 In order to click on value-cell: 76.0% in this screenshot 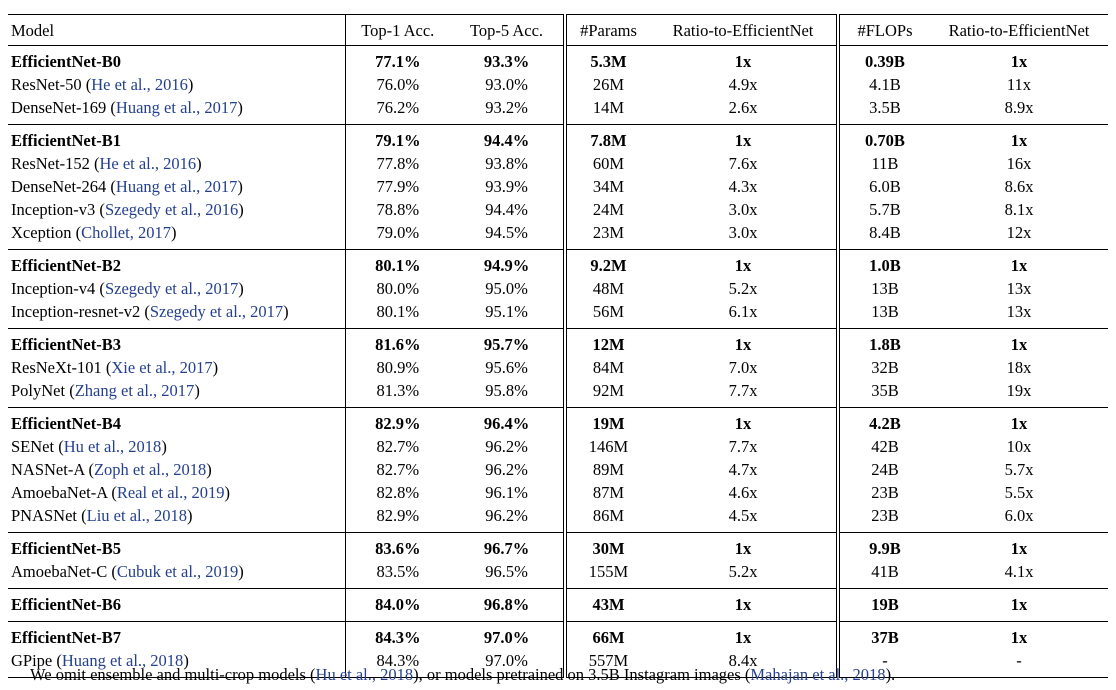, I will do `click(397, 84)`.